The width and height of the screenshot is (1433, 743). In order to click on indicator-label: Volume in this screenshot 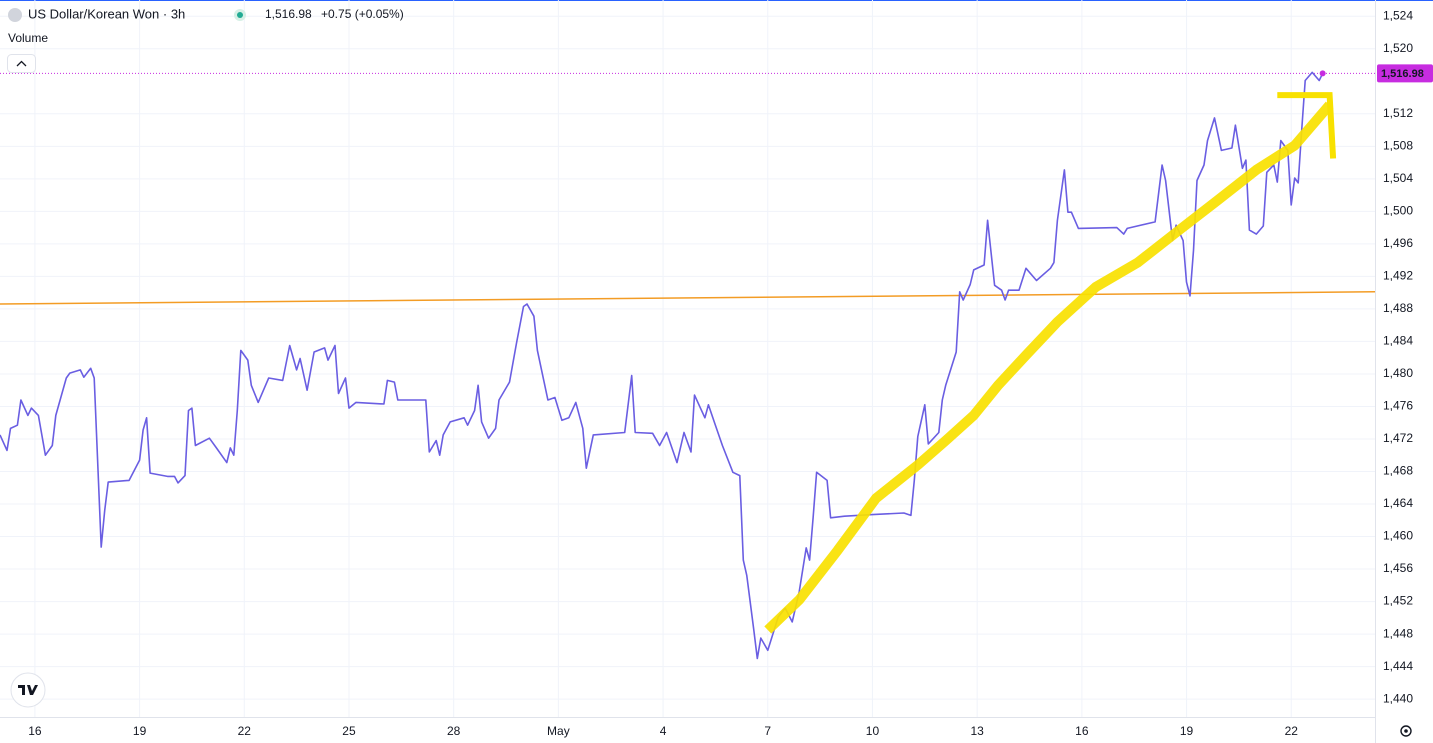, I will do `click(28, 38)`.